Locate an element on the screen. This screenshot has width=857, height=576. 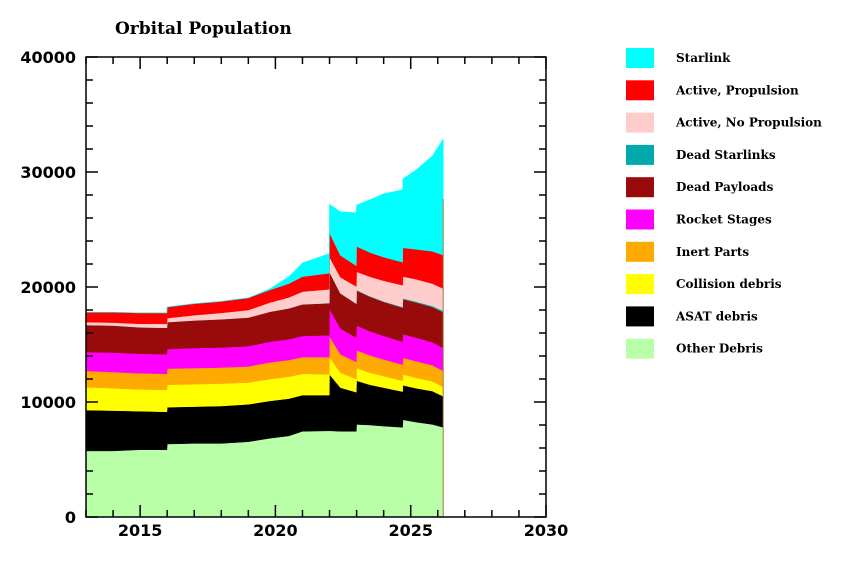
legend-item: Inert Parts is located at coordinates (687, 251).